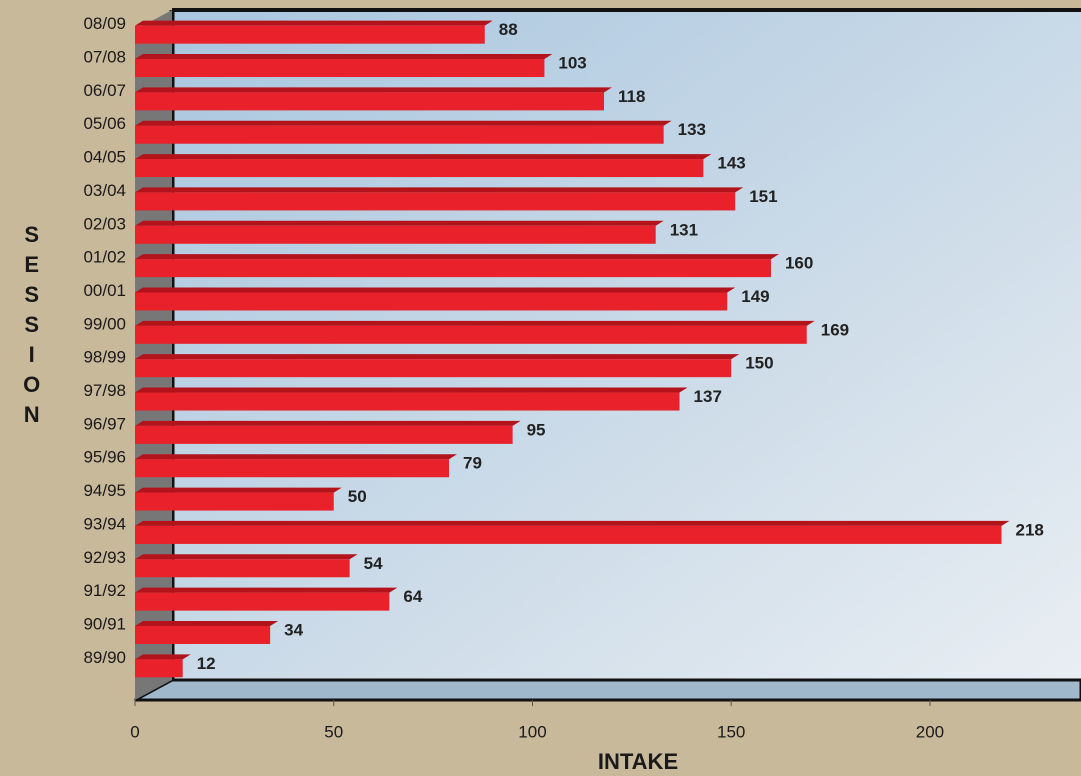  What do you see at coordinates (759, 363) in the screenshot?
I see `value-label: 150` at bounding box center [759, 363].